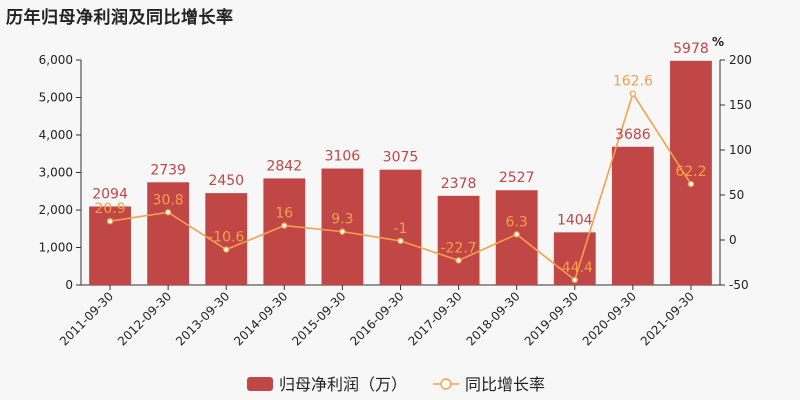 Image resolution: width=800 pixels, height=400 pixels. Describe the element at coordinates (168, 200) in the screenshot. I see `growth-data-label: 30.8` at that location.